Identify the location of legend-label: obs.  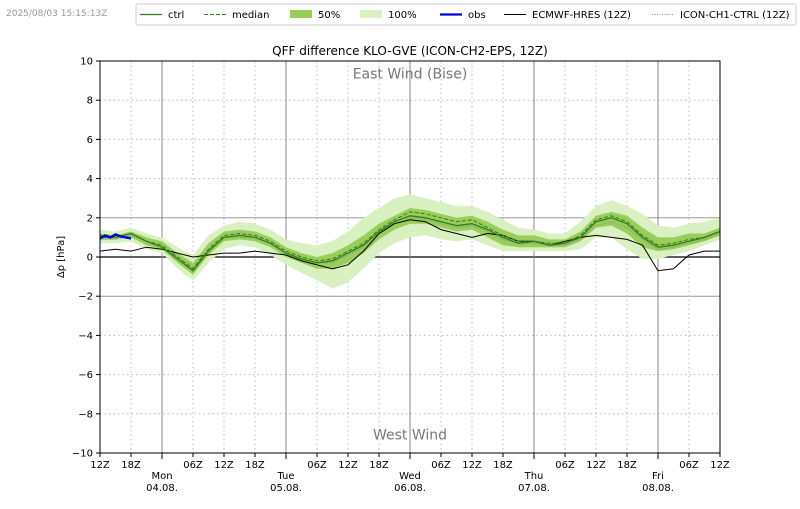
(477, 15).